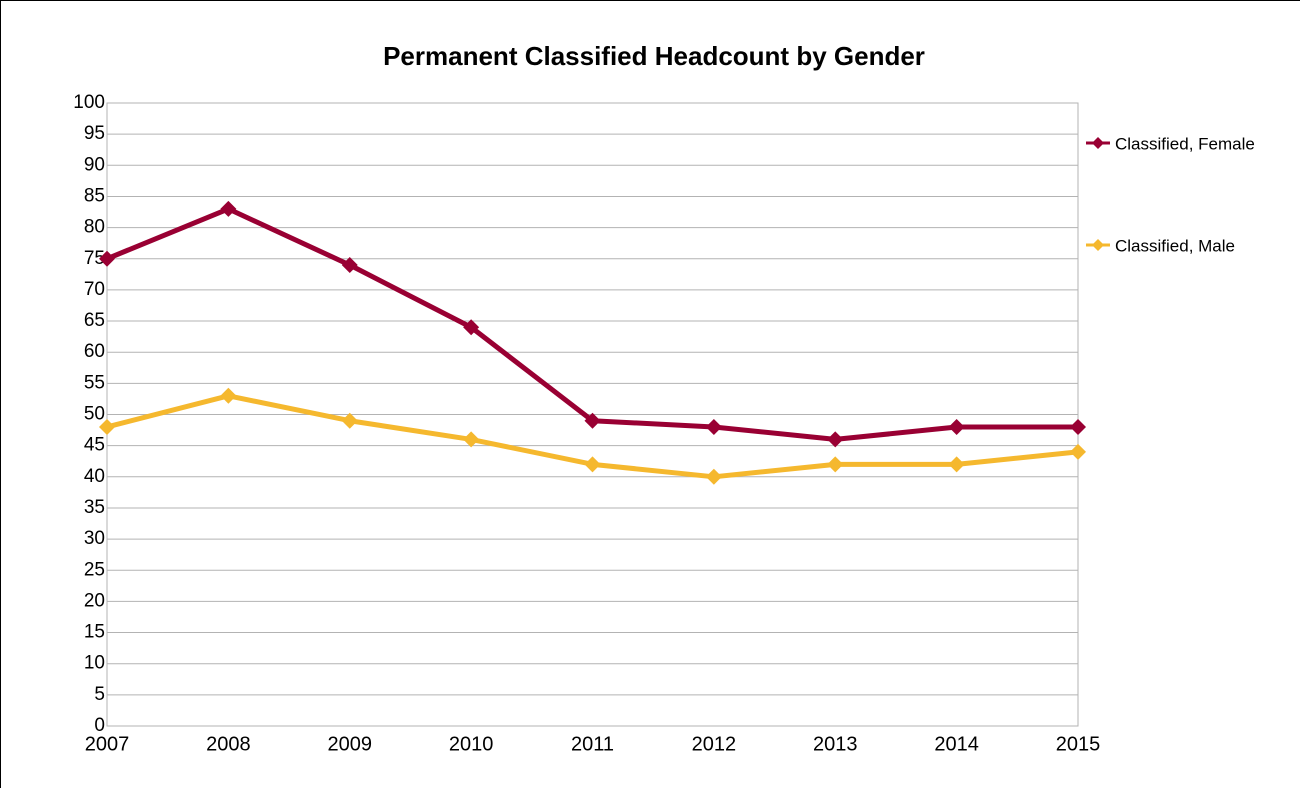 This screenshot has width=1300, height=793. Describe the element at coordinates (592, 744) in the screenshot. I see `x-tick-label: 2011` at that location.